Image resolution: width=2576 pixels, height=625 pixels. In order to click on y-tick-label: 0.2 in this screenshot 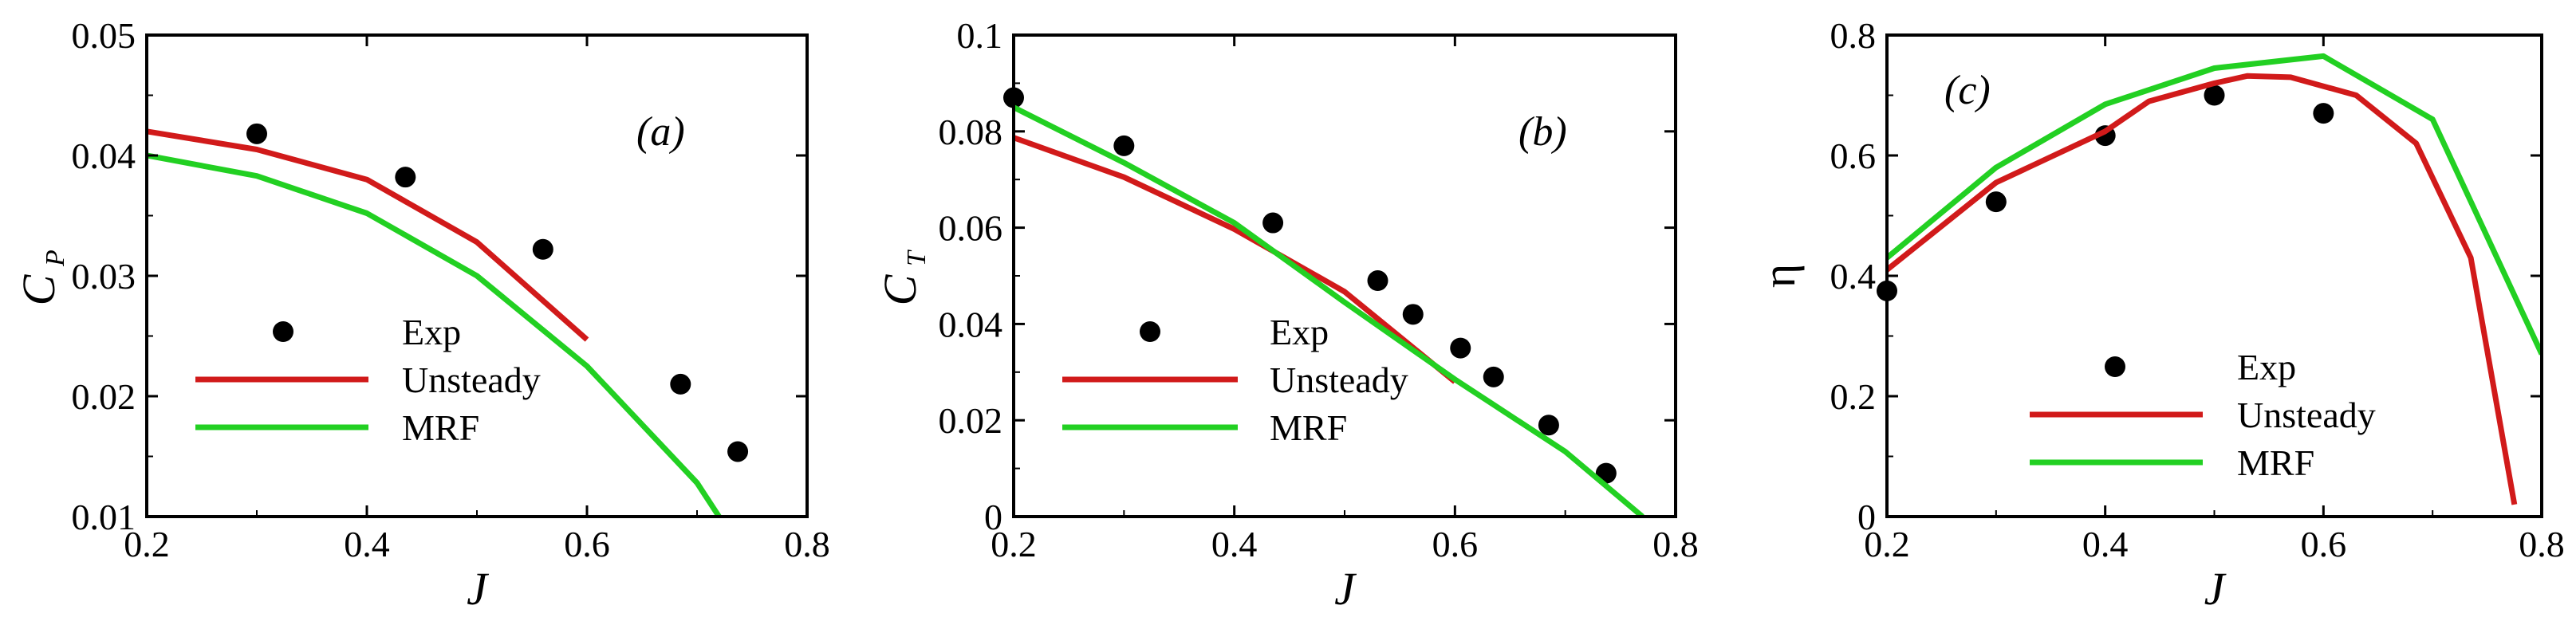, I will do `click(1853, 396)`.